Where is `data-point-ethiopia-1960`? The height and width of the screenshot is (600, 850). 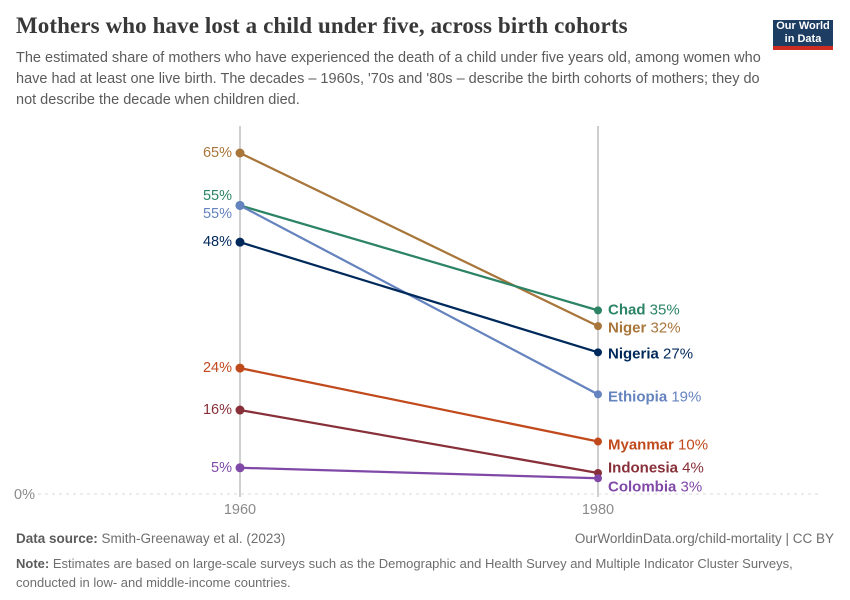 data-point-ethiopia-1960 is located at coordinates (240, 205).